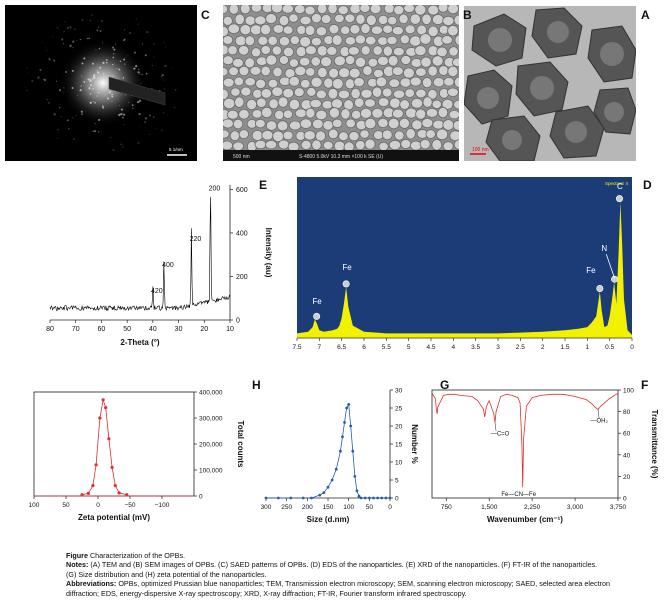  Describe the element at coordinates (430, 347) in the screenshot. I see `eds-x-tick-label: 4.5` at that location.